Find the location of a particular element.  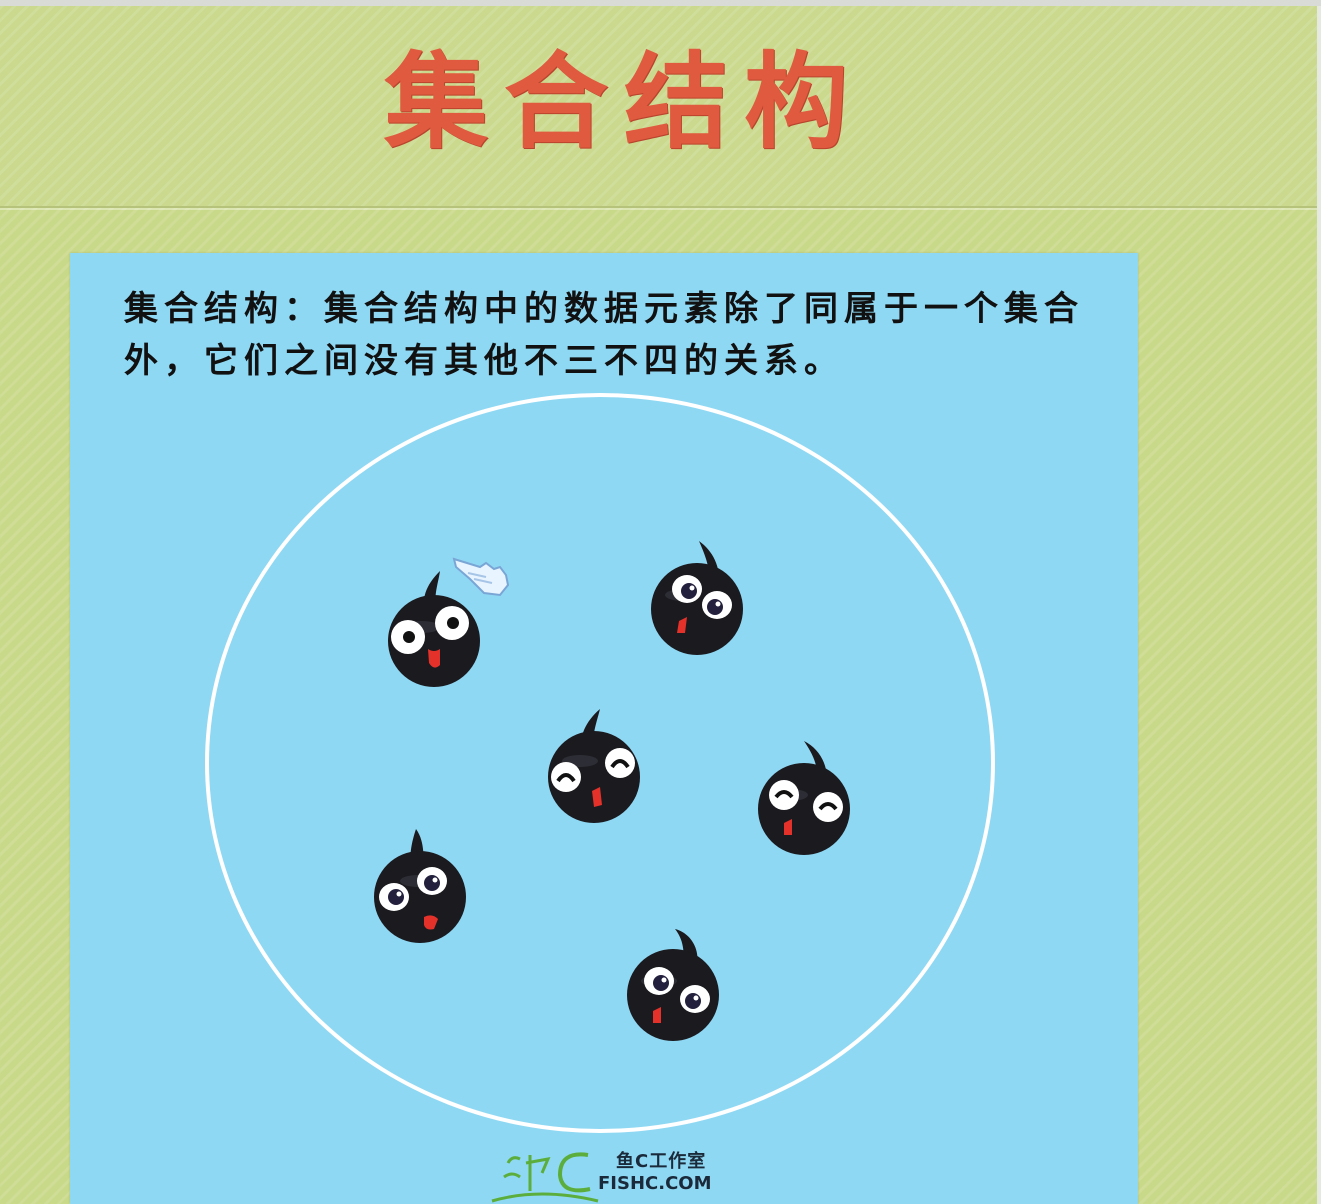

hand-cursor-icon is located at coordinates (482, 577).